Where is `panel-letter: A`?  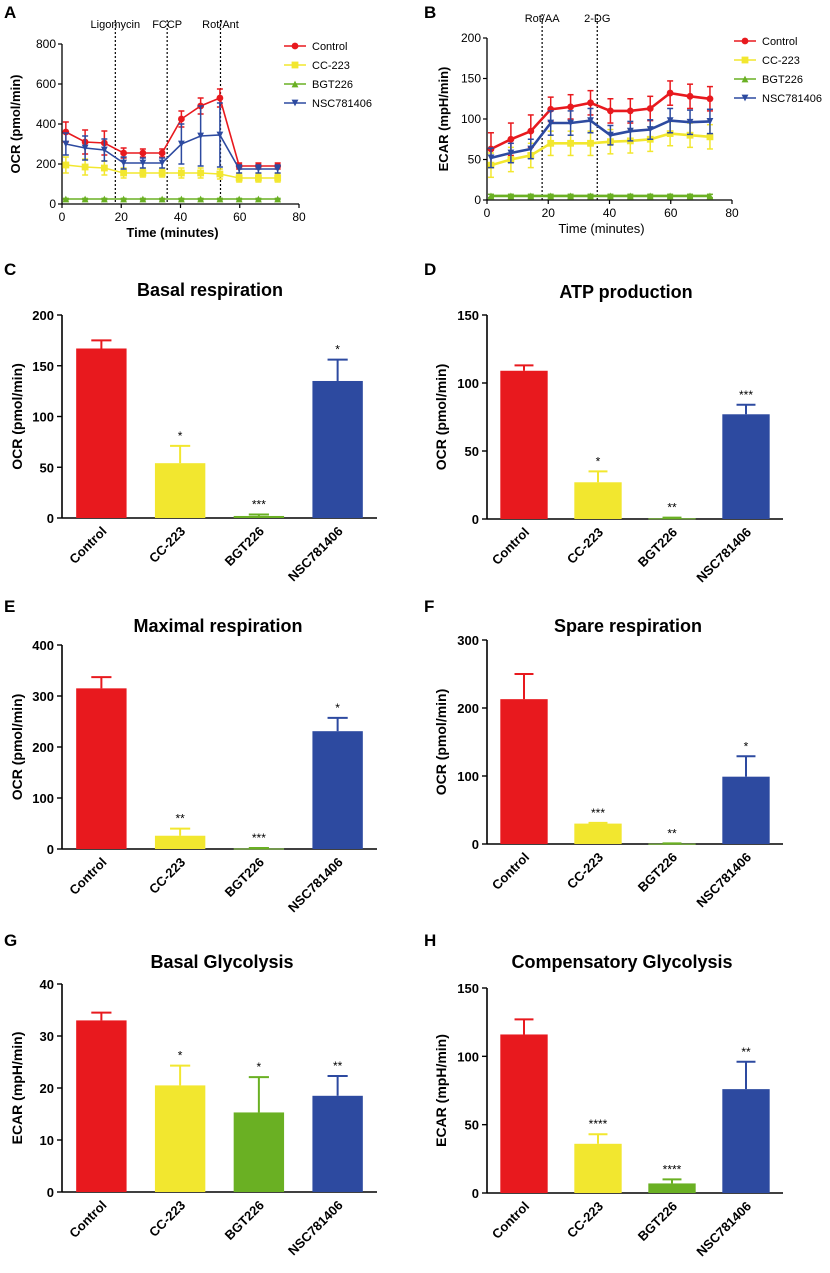
panel-letter: A is located at coordinates (10, 12).